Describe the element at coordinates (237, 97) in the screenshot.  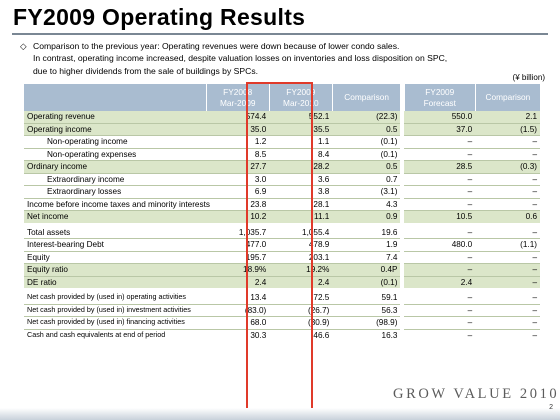
I see `header-fy2008: FY2008 Mar-2009` at that location.